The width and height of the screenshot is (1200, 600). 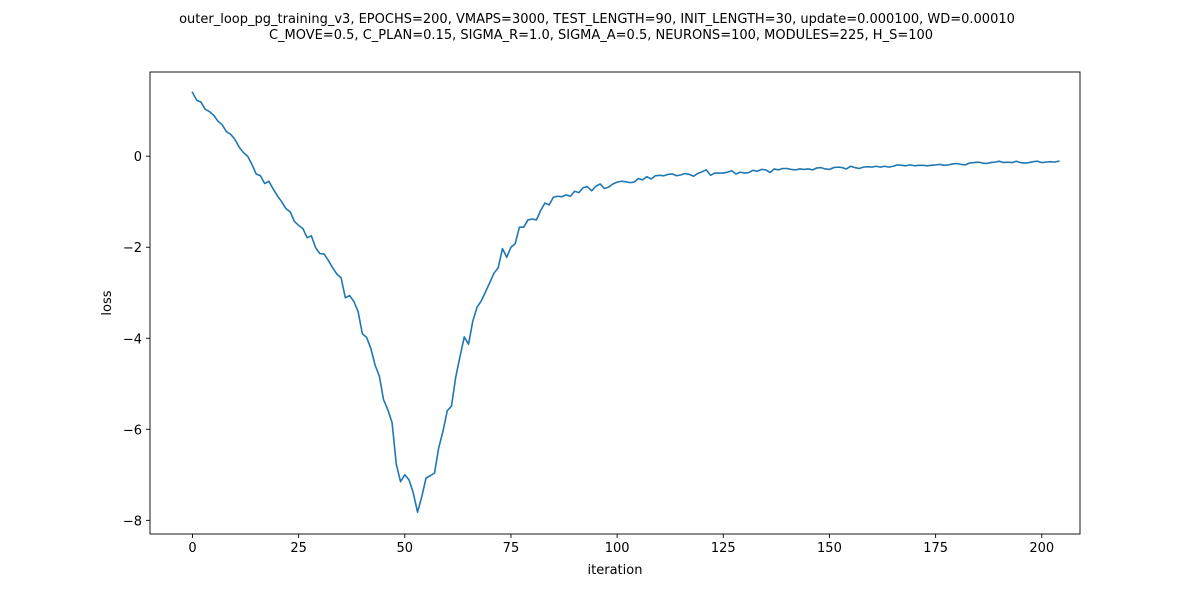 What do you see at coordinates (935, 548) in the screenshot?
I see `x-tick-label: 175` at bounding box center [935, 548].